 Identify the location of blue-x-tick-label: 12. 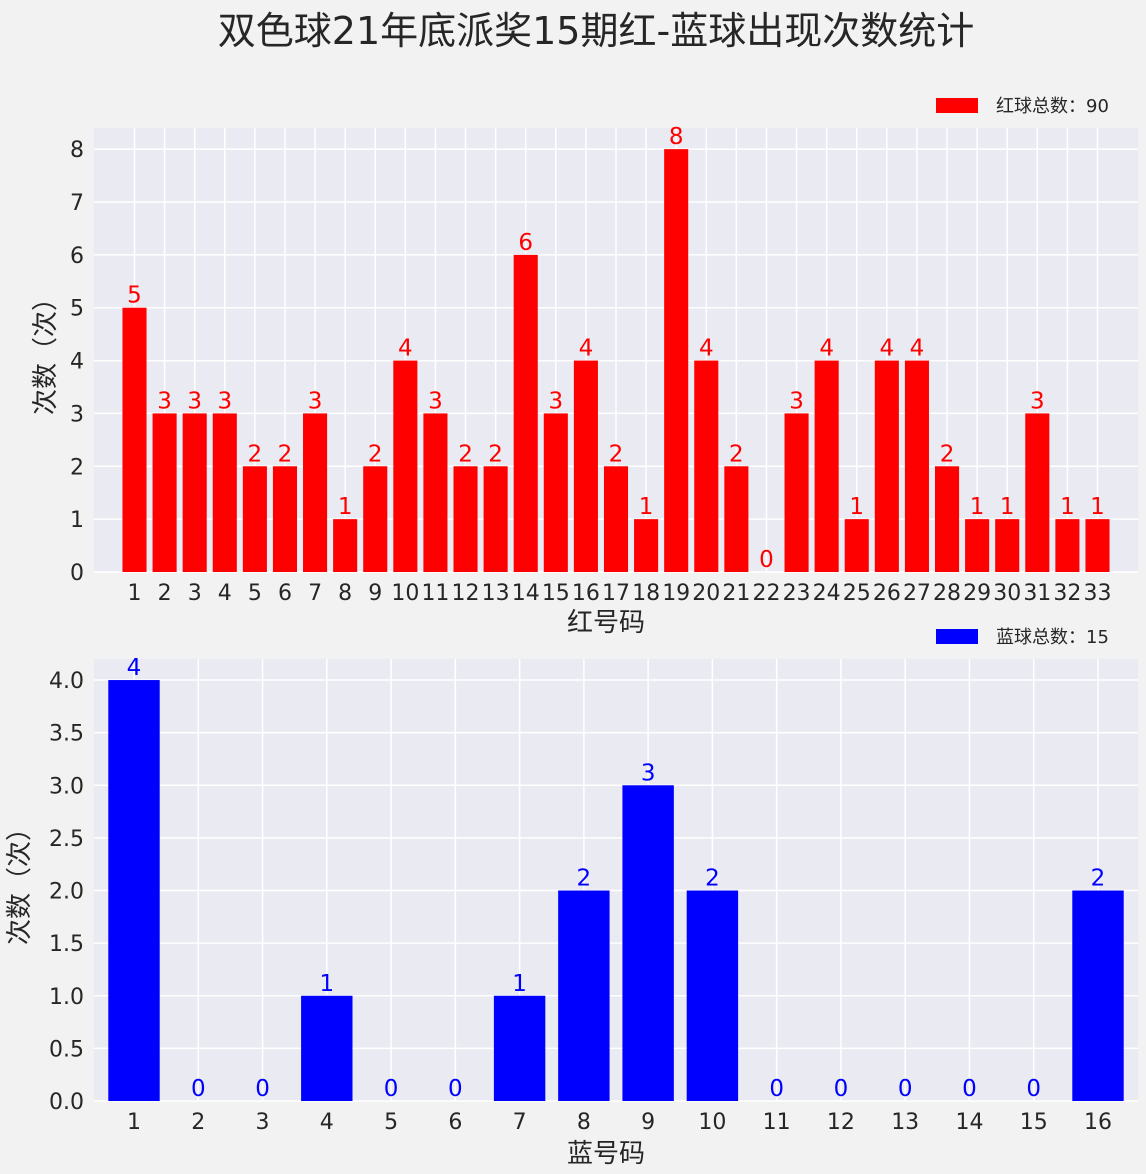
(841, 1122).